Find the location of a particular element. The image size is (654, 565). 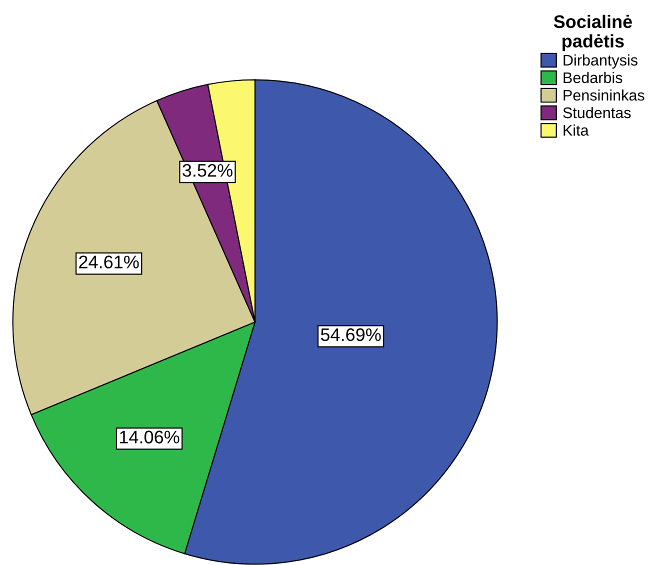

legend-label: Dirbantysis is located at coordinates (601, 61).